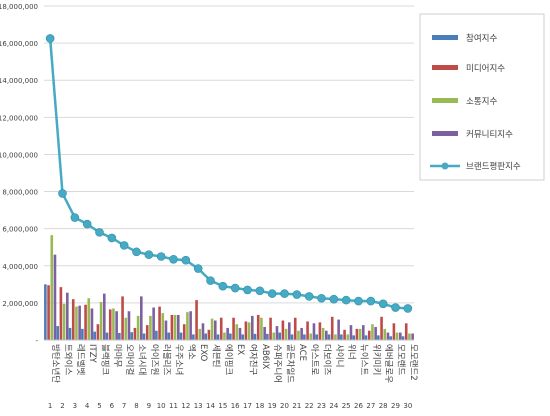 The width and height of the screenshot is (550, 416). What do you see at coordinates (19, 44) in the screenshot?
I see `y-tick-label: 16,000,000` at bounding box center [19, 44].